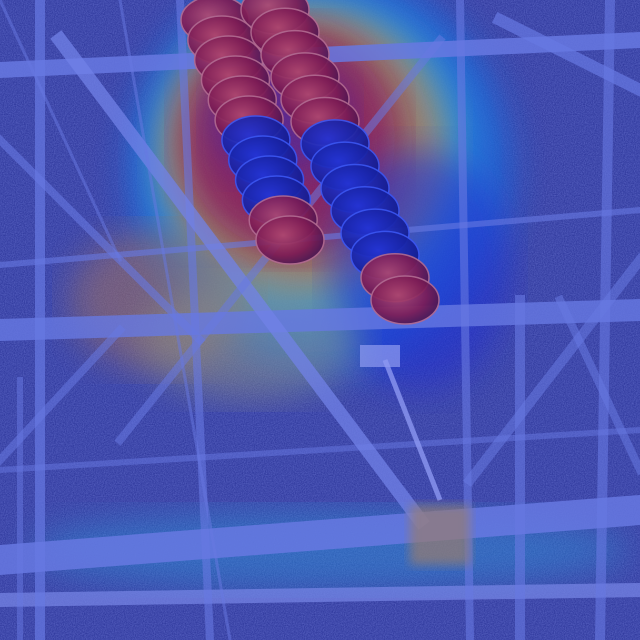 The image size is (640, 640). What do you see at coordinates (252, 132) in the screenshot?
I see `insulator-string-left` at bounding box center [252, 132].